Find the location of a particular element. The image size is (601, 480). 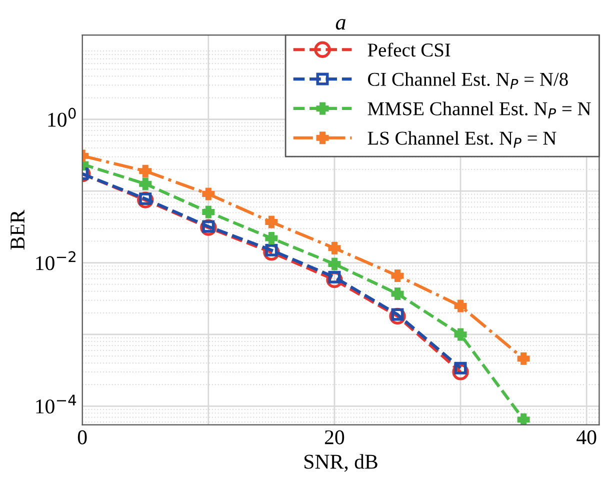

chart-title: a is located at coordinates (341, 24).